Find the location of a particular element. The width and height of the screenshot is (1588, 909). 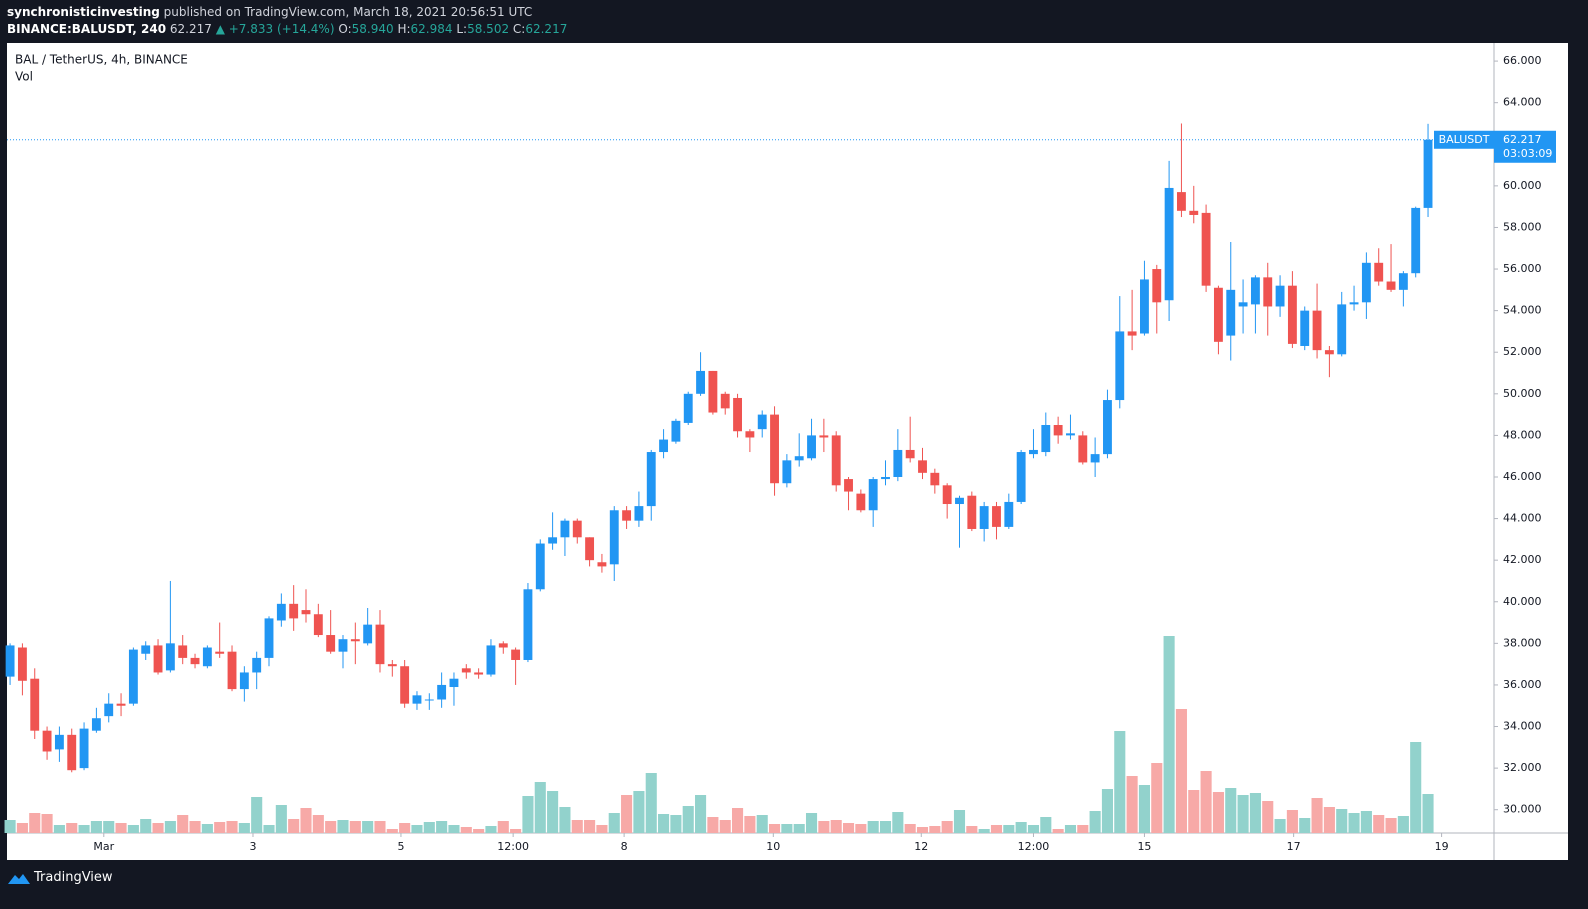

x-tick-label: 19 is located at coordinates (1442, 846).